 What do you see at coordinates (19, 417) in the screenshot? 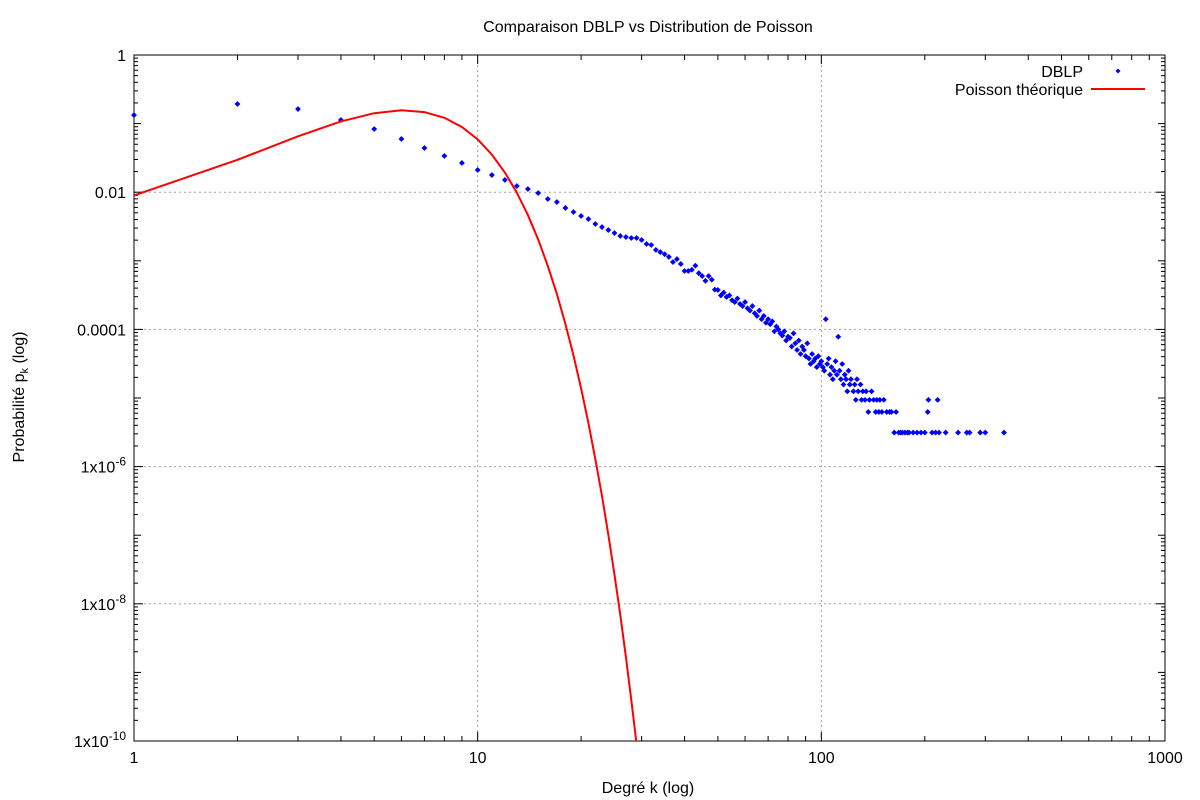
I see `y-axis-label-main: Probabilité p` at bounding box center [19, 417].